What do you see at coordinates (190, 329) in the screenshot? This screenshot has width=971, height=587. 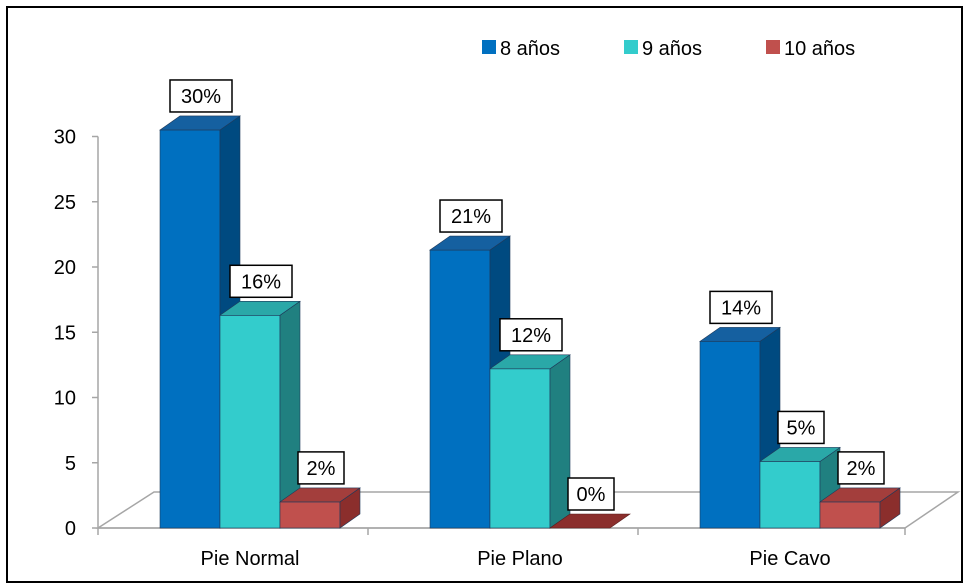 I see `bar-pie-normal-8-anos-front` at bounding box center [190, 329].